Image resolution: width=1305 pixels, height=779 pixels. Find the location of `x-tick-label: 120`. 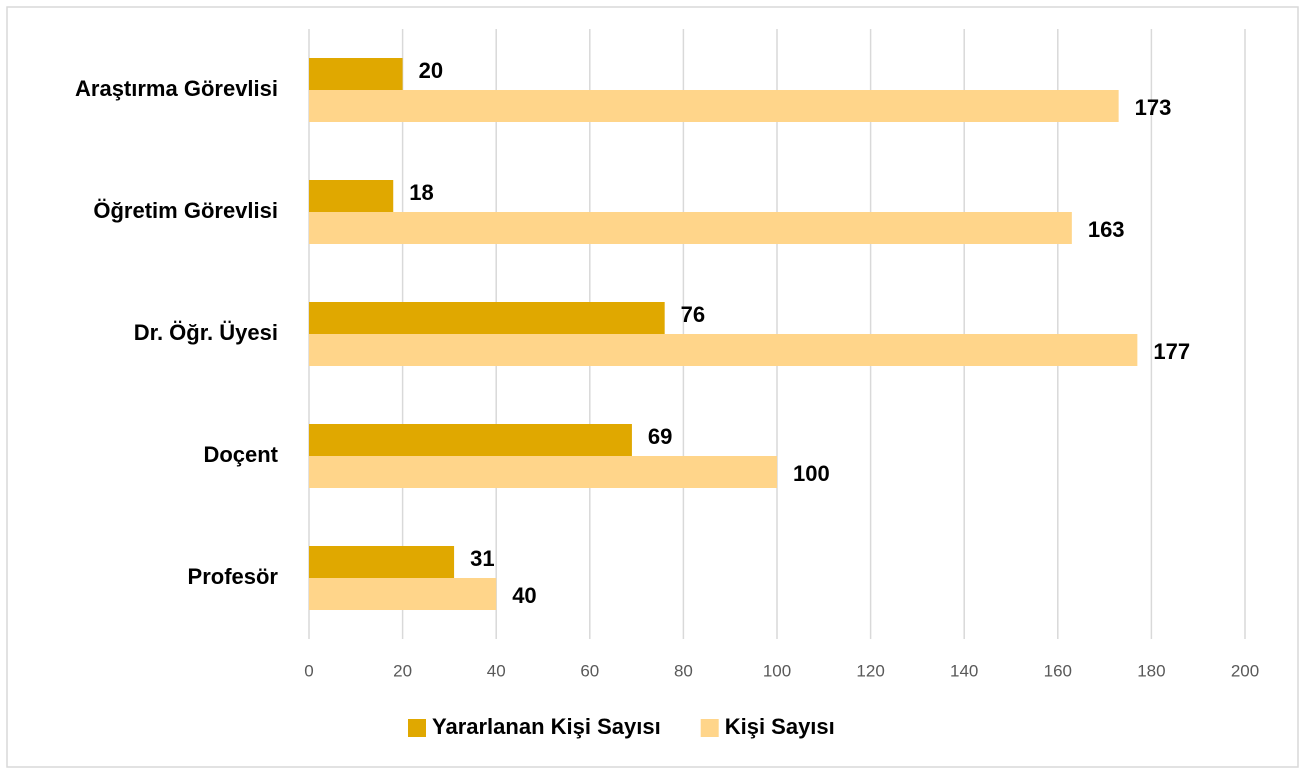

x-tick-label: 120 is located at coordinates (870, 670).